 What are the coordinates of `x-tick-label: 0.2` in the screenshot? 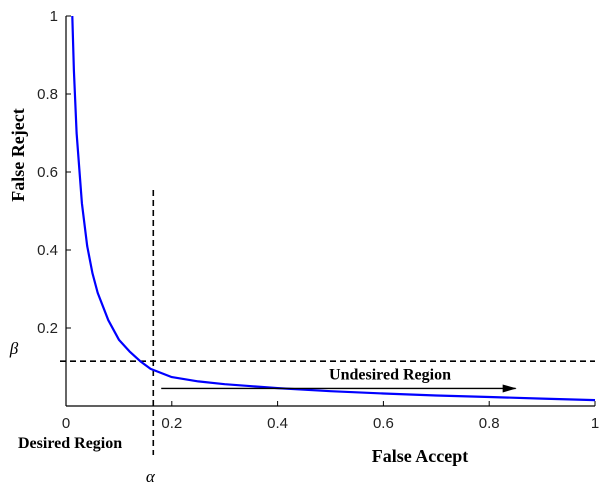 It's located at (171, 423).